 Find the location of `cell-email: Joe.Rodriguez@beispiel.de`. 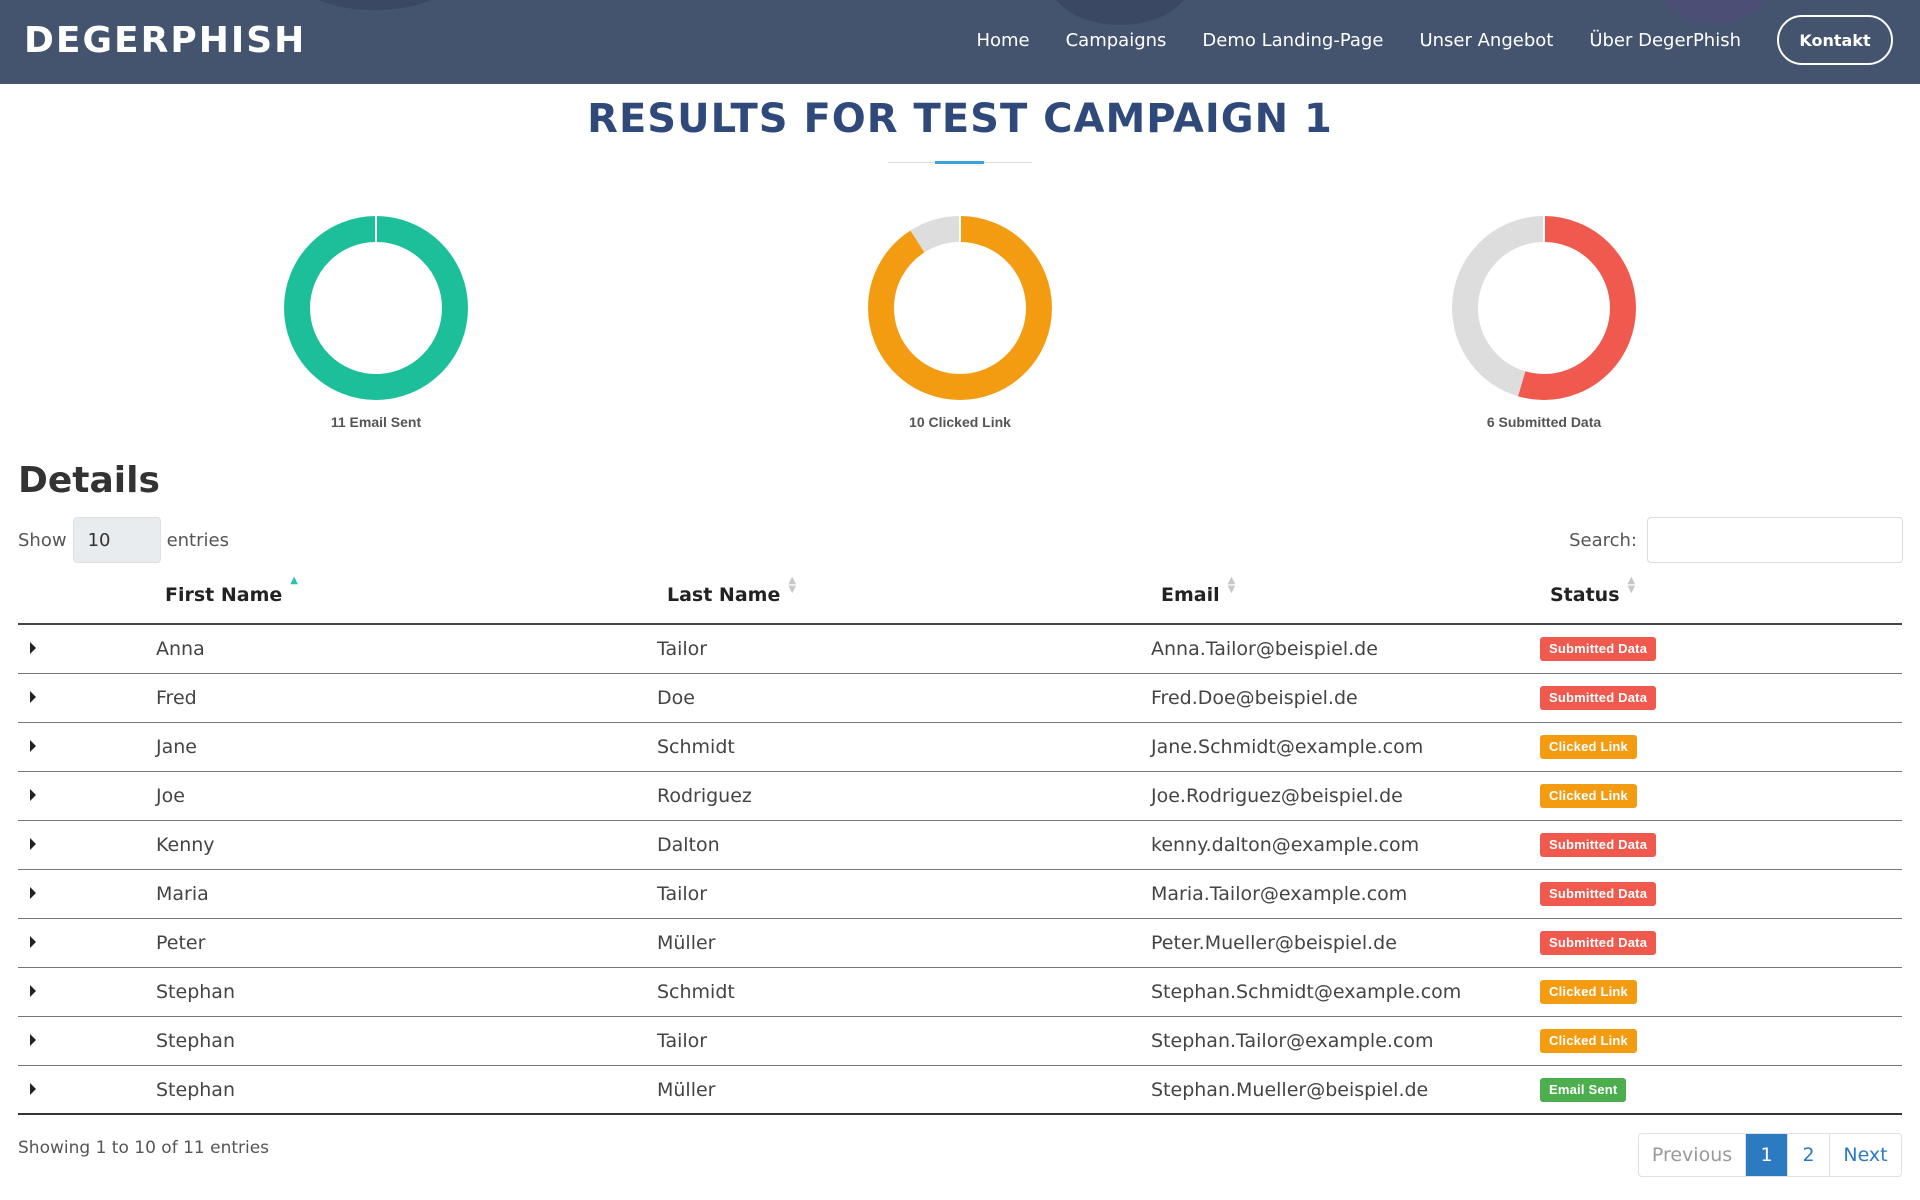

cell-email: Joe.Rodriguez@beispiel.de is located at coordinates (1277, 796).